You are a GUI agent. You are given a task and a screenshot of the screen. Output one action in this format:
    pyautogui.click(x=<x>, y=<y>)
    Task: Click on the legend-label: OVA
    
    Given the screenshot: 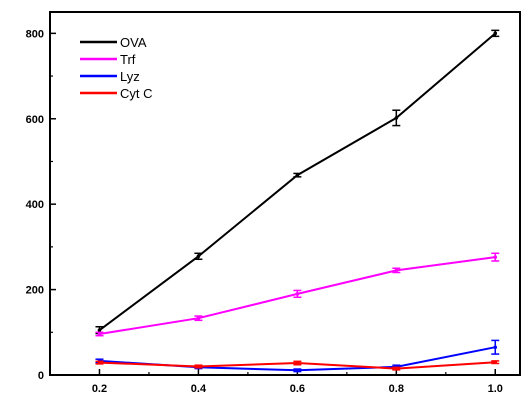 What is the action you would take?
    pyautogui.click(x=133, y=42)
    